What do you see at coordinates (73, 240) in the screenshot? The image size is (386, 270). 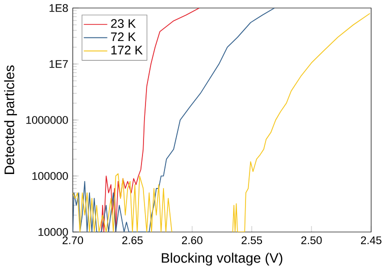 I see `x-tick-label: 2.70` at bounding box center [73, 240].